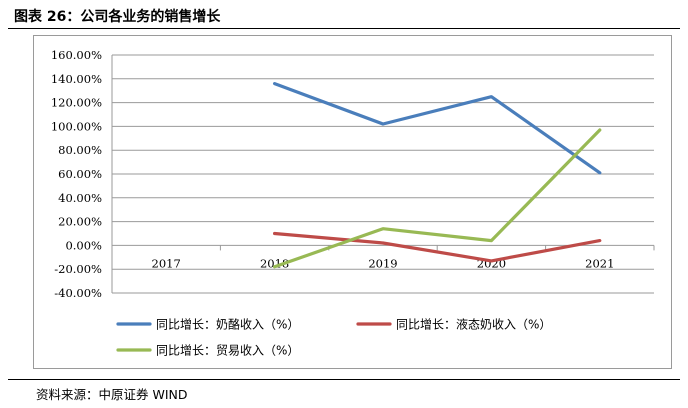  I want to click on y-tick-label: 160.00%, so click(76, 55).